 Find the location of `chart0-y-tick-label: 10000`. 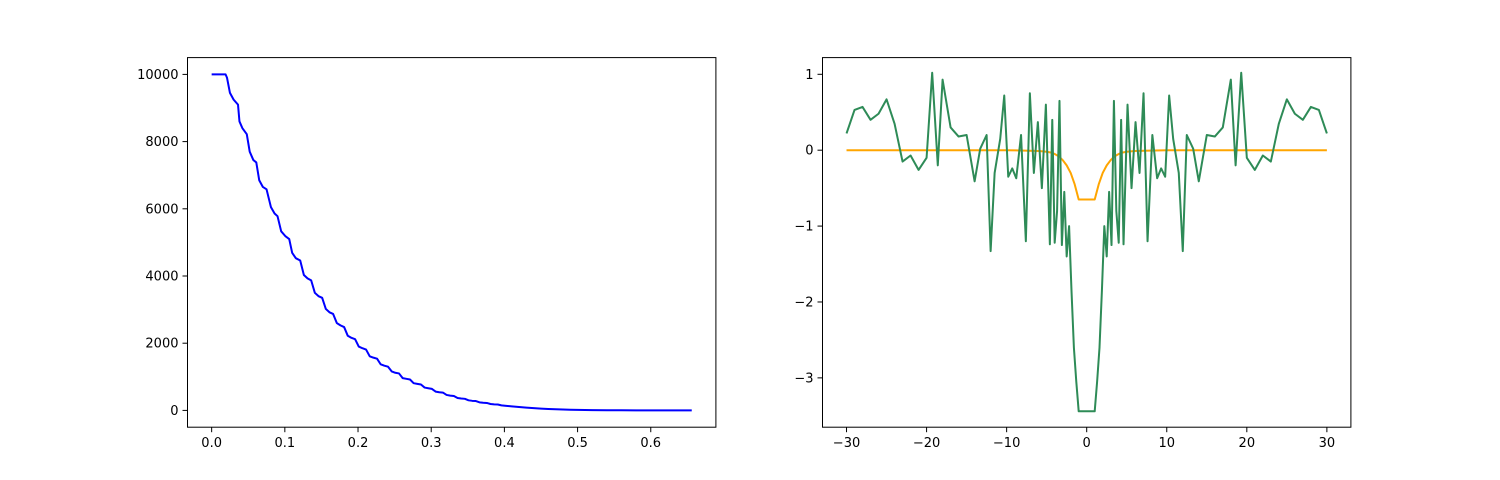

chart0-y-tick-label: 10000 is located at coordinates (157, 75).